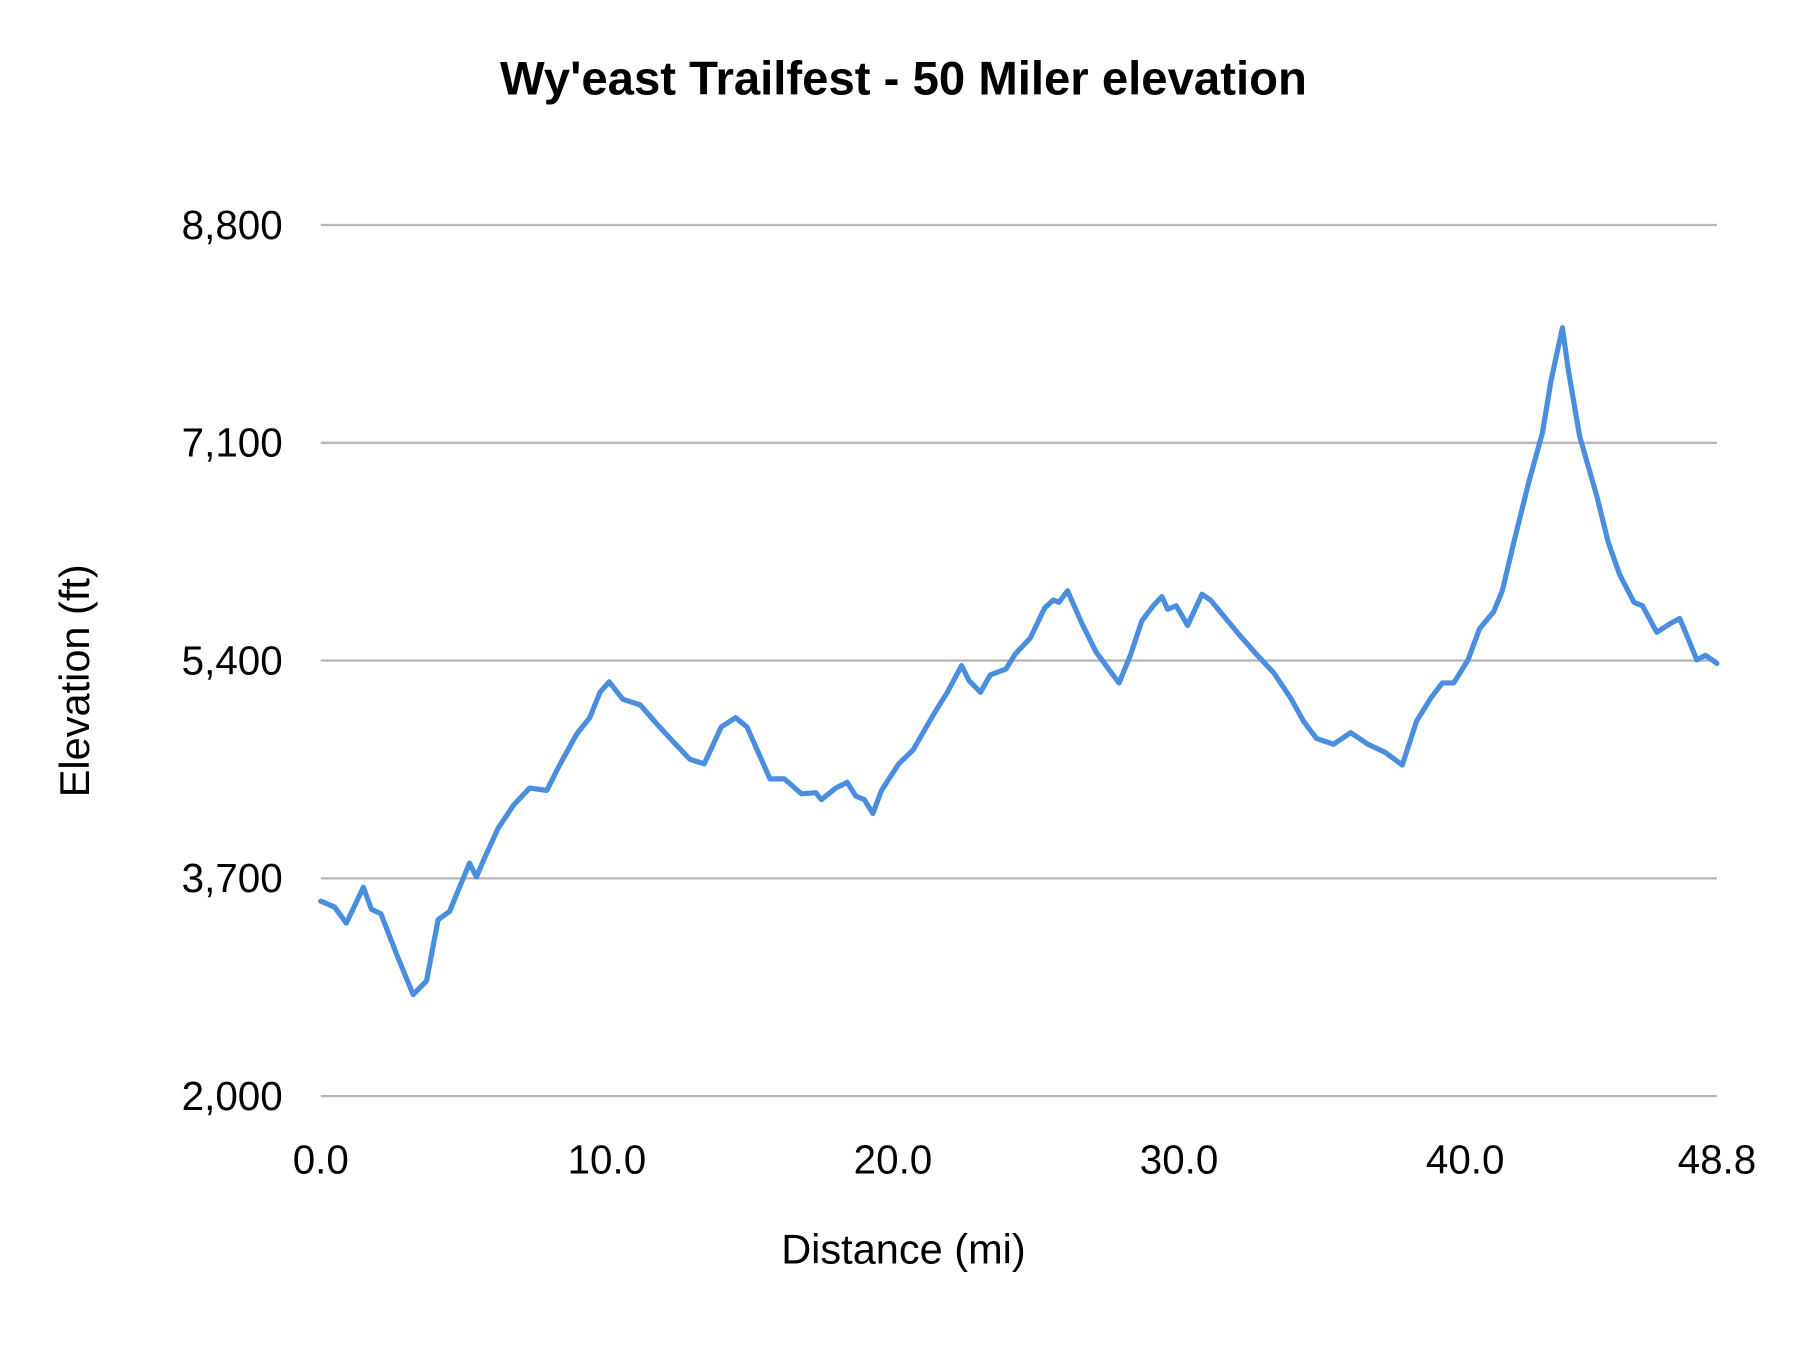 The image size is (1800, 1350). What do you see at coordinates (74, 680) in the screenshot?
I see `y-axis-title: Elevation (ft)` at bounding box center [74, 680].